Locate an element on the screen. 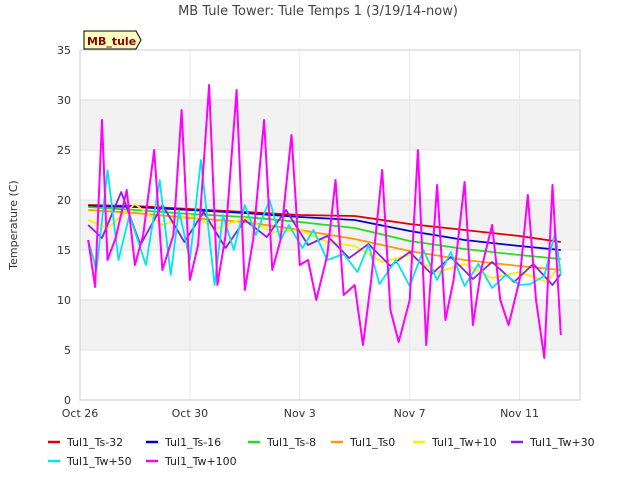 The width and height of the screenshot is (640, 480). legend-label: Tul1_Tw+100 is located at coordinates (200, 461).